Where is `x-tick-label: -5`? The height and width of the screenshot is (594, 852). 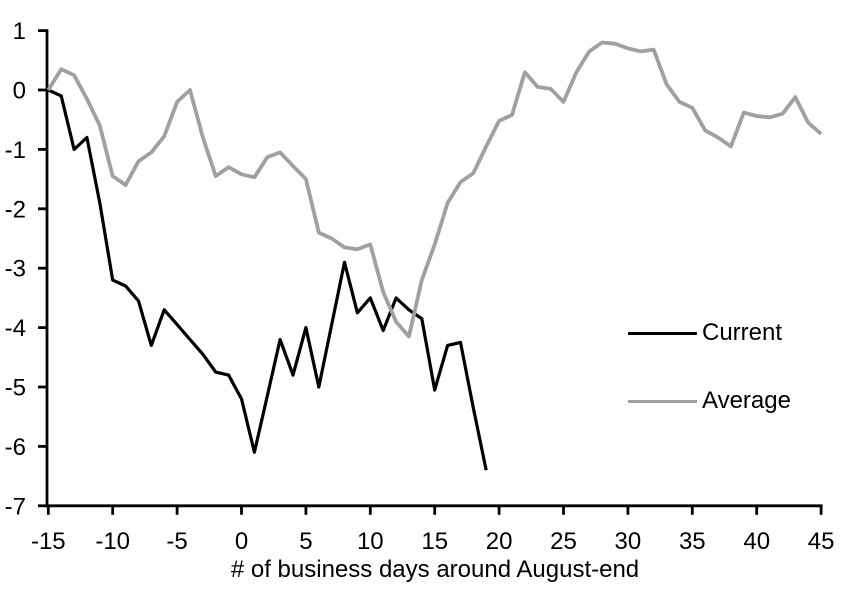
x-tick-label: -5 is located at coordinates (176, 541).